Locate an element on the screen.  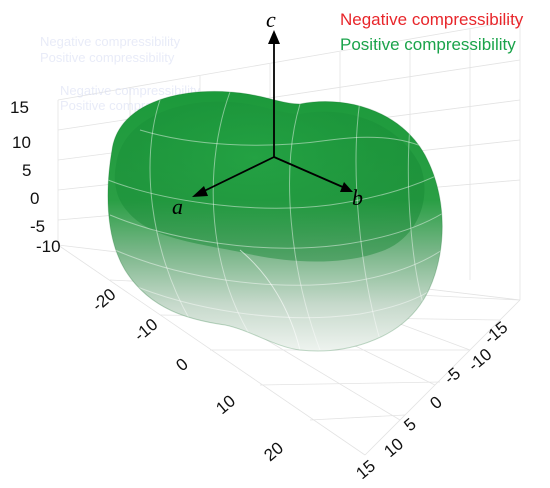
right-horizontal-axis-ticks: -15 -10 -5 0 5 10 15 is located at coordinates (431, 400).